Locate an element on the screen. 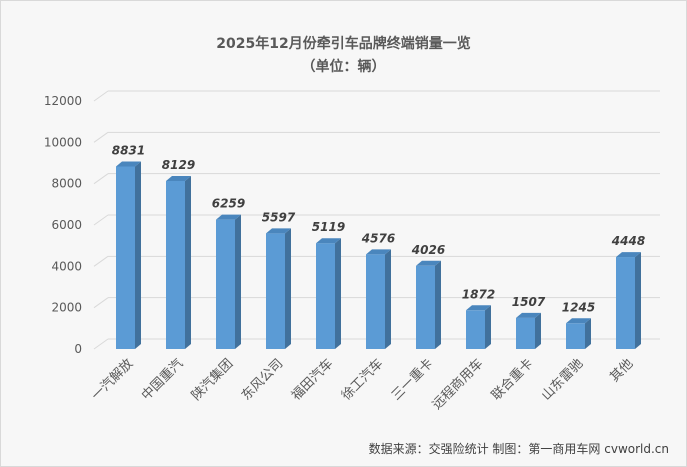  data-label: 4576 is located at coordinates (378, 238).